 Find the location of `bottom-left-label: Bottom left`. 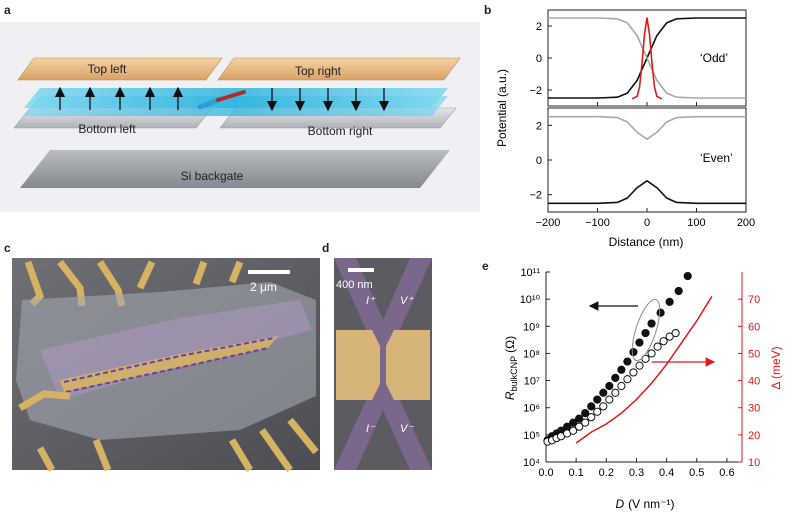

bottom-left-label: Bottom left is located at coordinates (107, 129).